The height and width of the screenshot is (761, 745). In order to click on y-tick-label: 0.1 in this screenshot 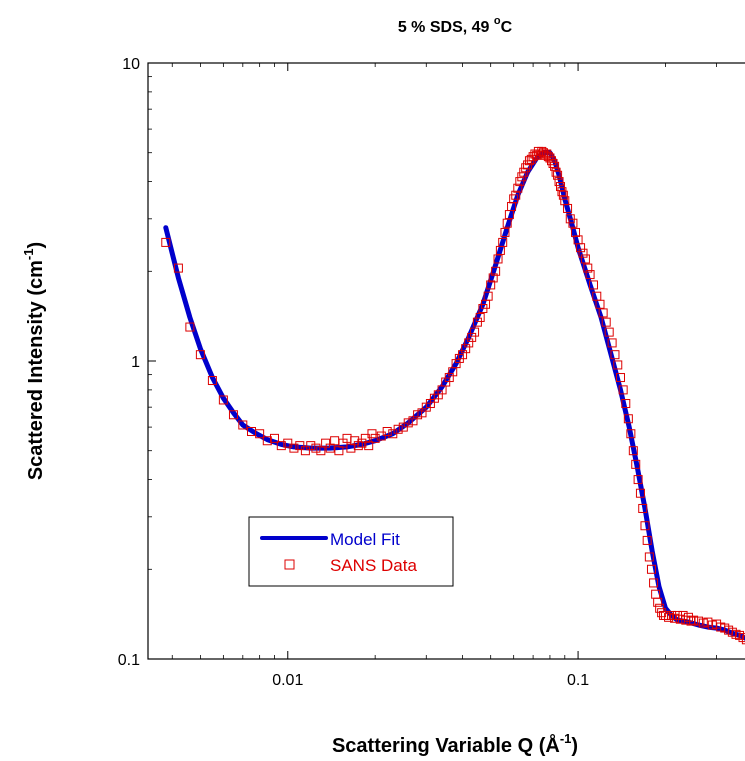, I will do `click(129, 660)`.